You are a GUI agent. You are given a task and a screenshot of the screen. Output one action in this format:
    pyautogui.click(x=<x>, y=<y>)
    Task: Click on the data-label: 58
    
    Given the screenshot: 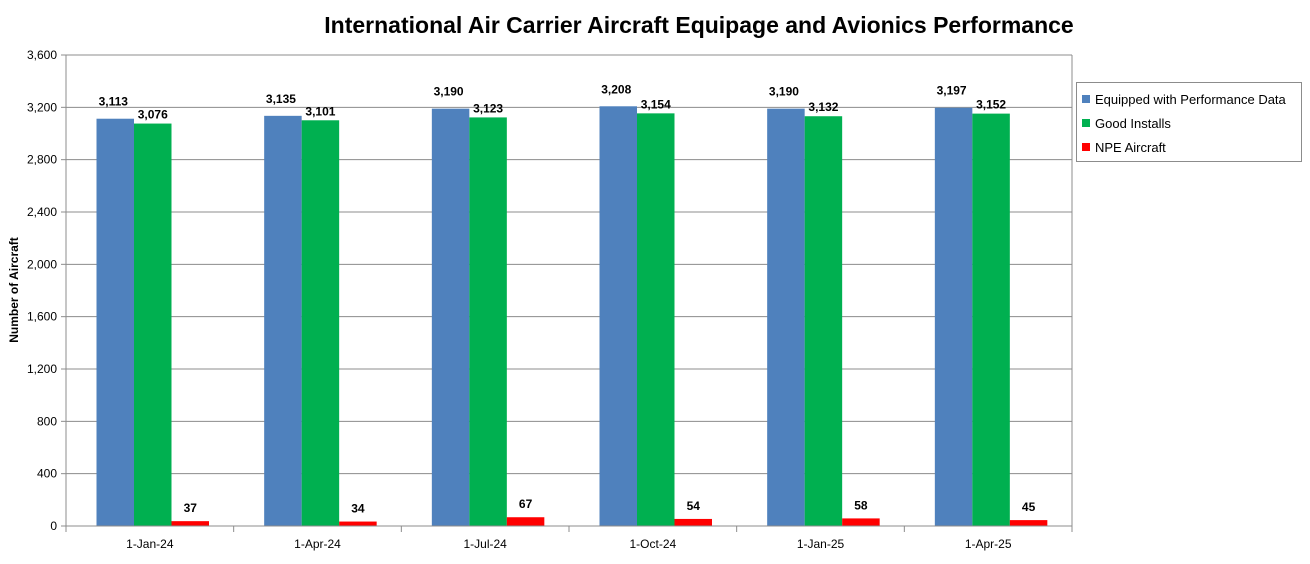 What is the action you would take?
    pyautogui.click(x=861, y=505)
    